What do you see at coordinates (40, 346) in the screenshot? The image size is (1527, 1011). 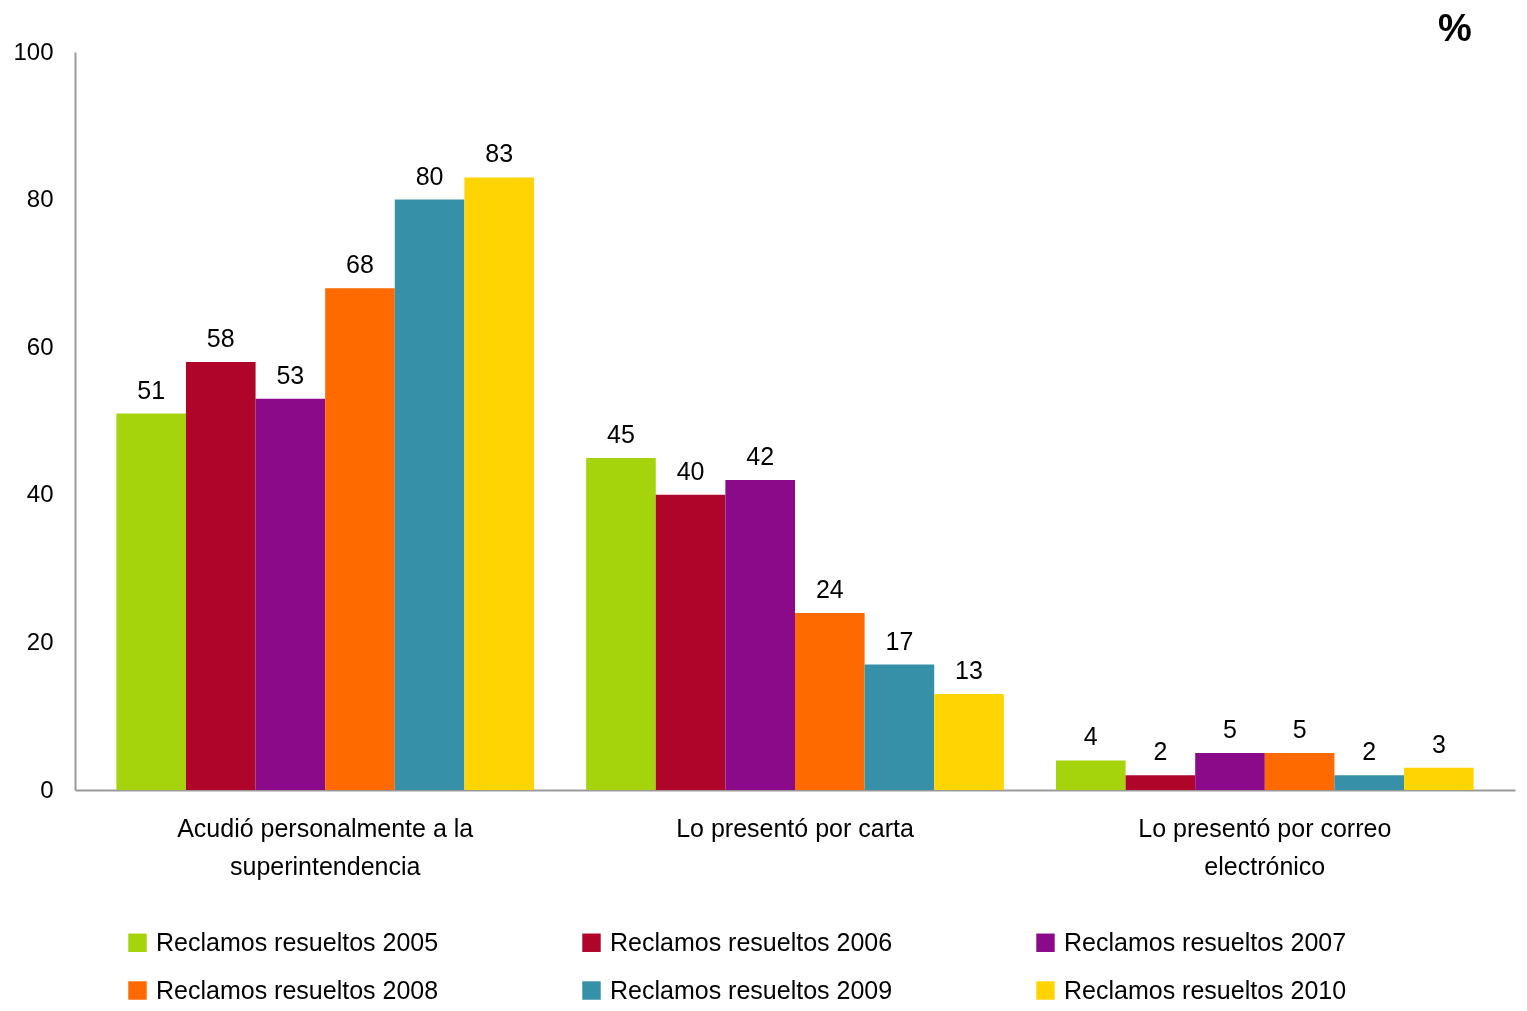 I see `y-tick-label: 60` at bounding box center [40, 346].